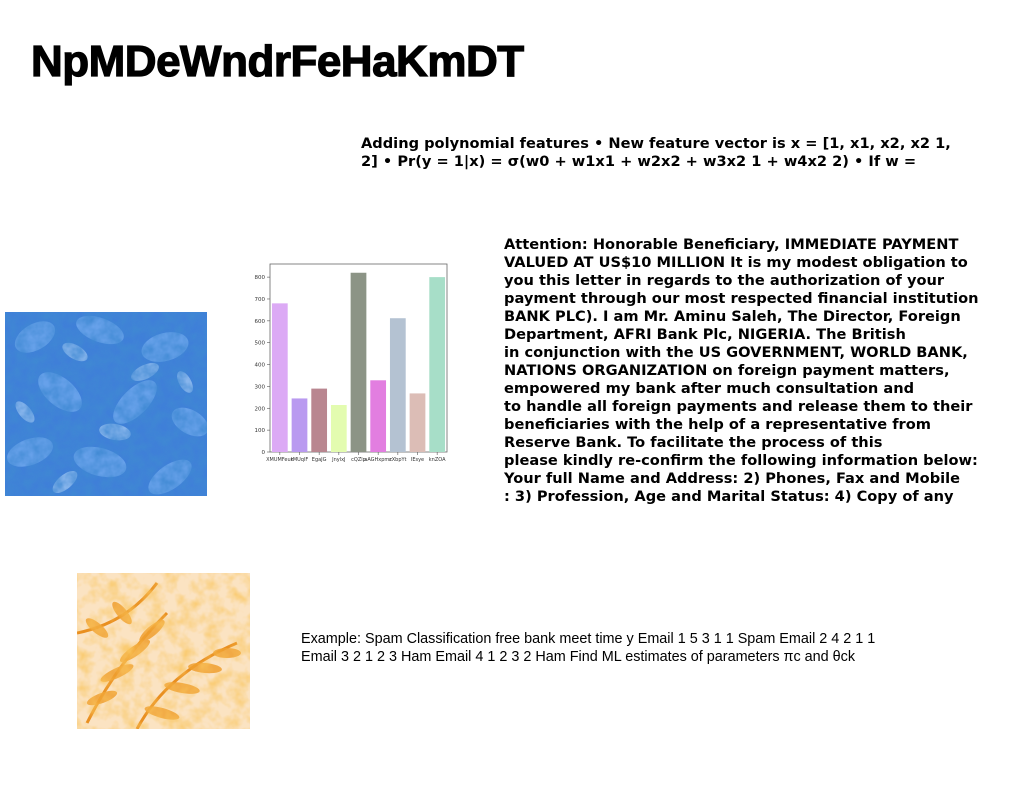  I want to click on orange-fern-image, so click(163, 651).